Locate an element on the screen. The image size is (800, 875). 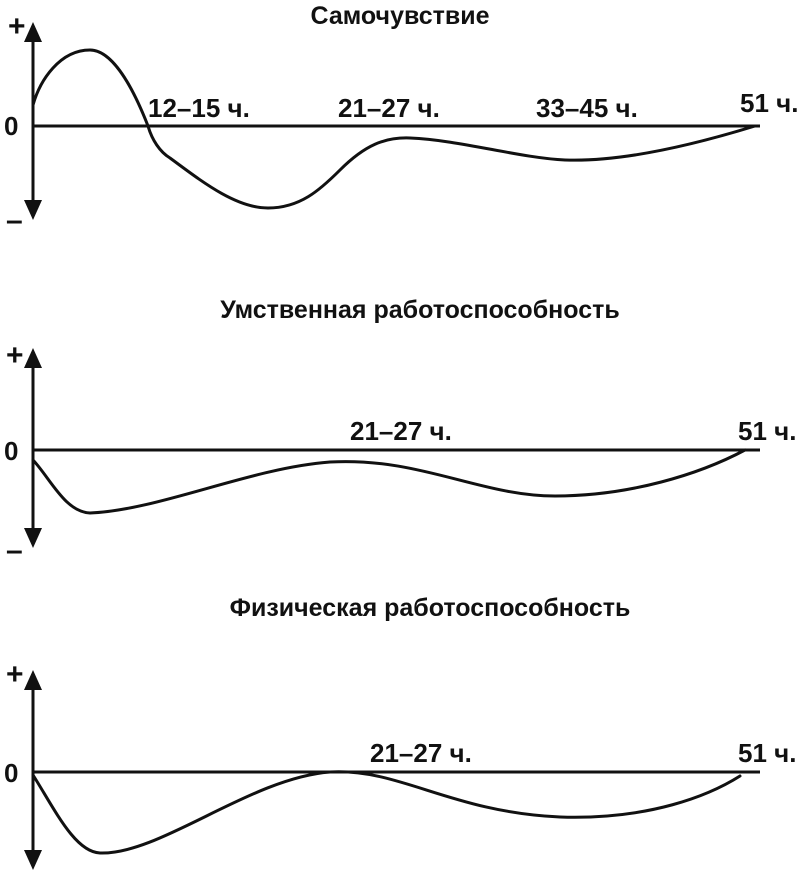
chart-title: Физическая работоспособность is located at coordinates (430, 608).